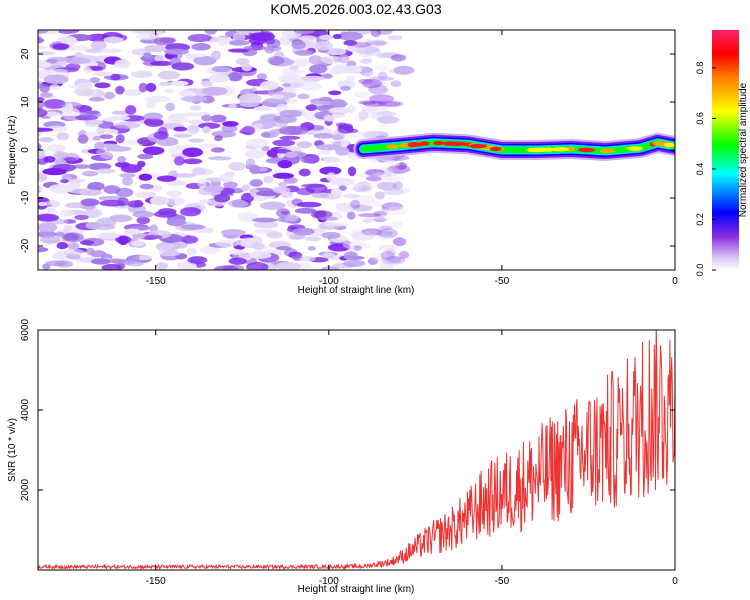 This screenshot has width=750, height=600. I want to click on snr-xtick-label: 0, so click(675, 581).